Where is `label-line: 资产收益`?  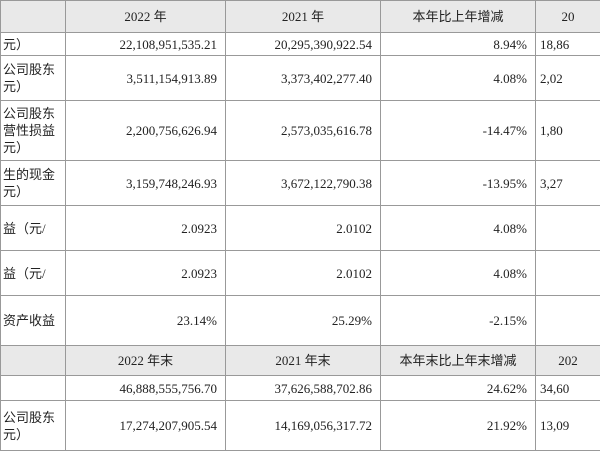
label-line: 资产收益 is located at coordinates (33, 320).